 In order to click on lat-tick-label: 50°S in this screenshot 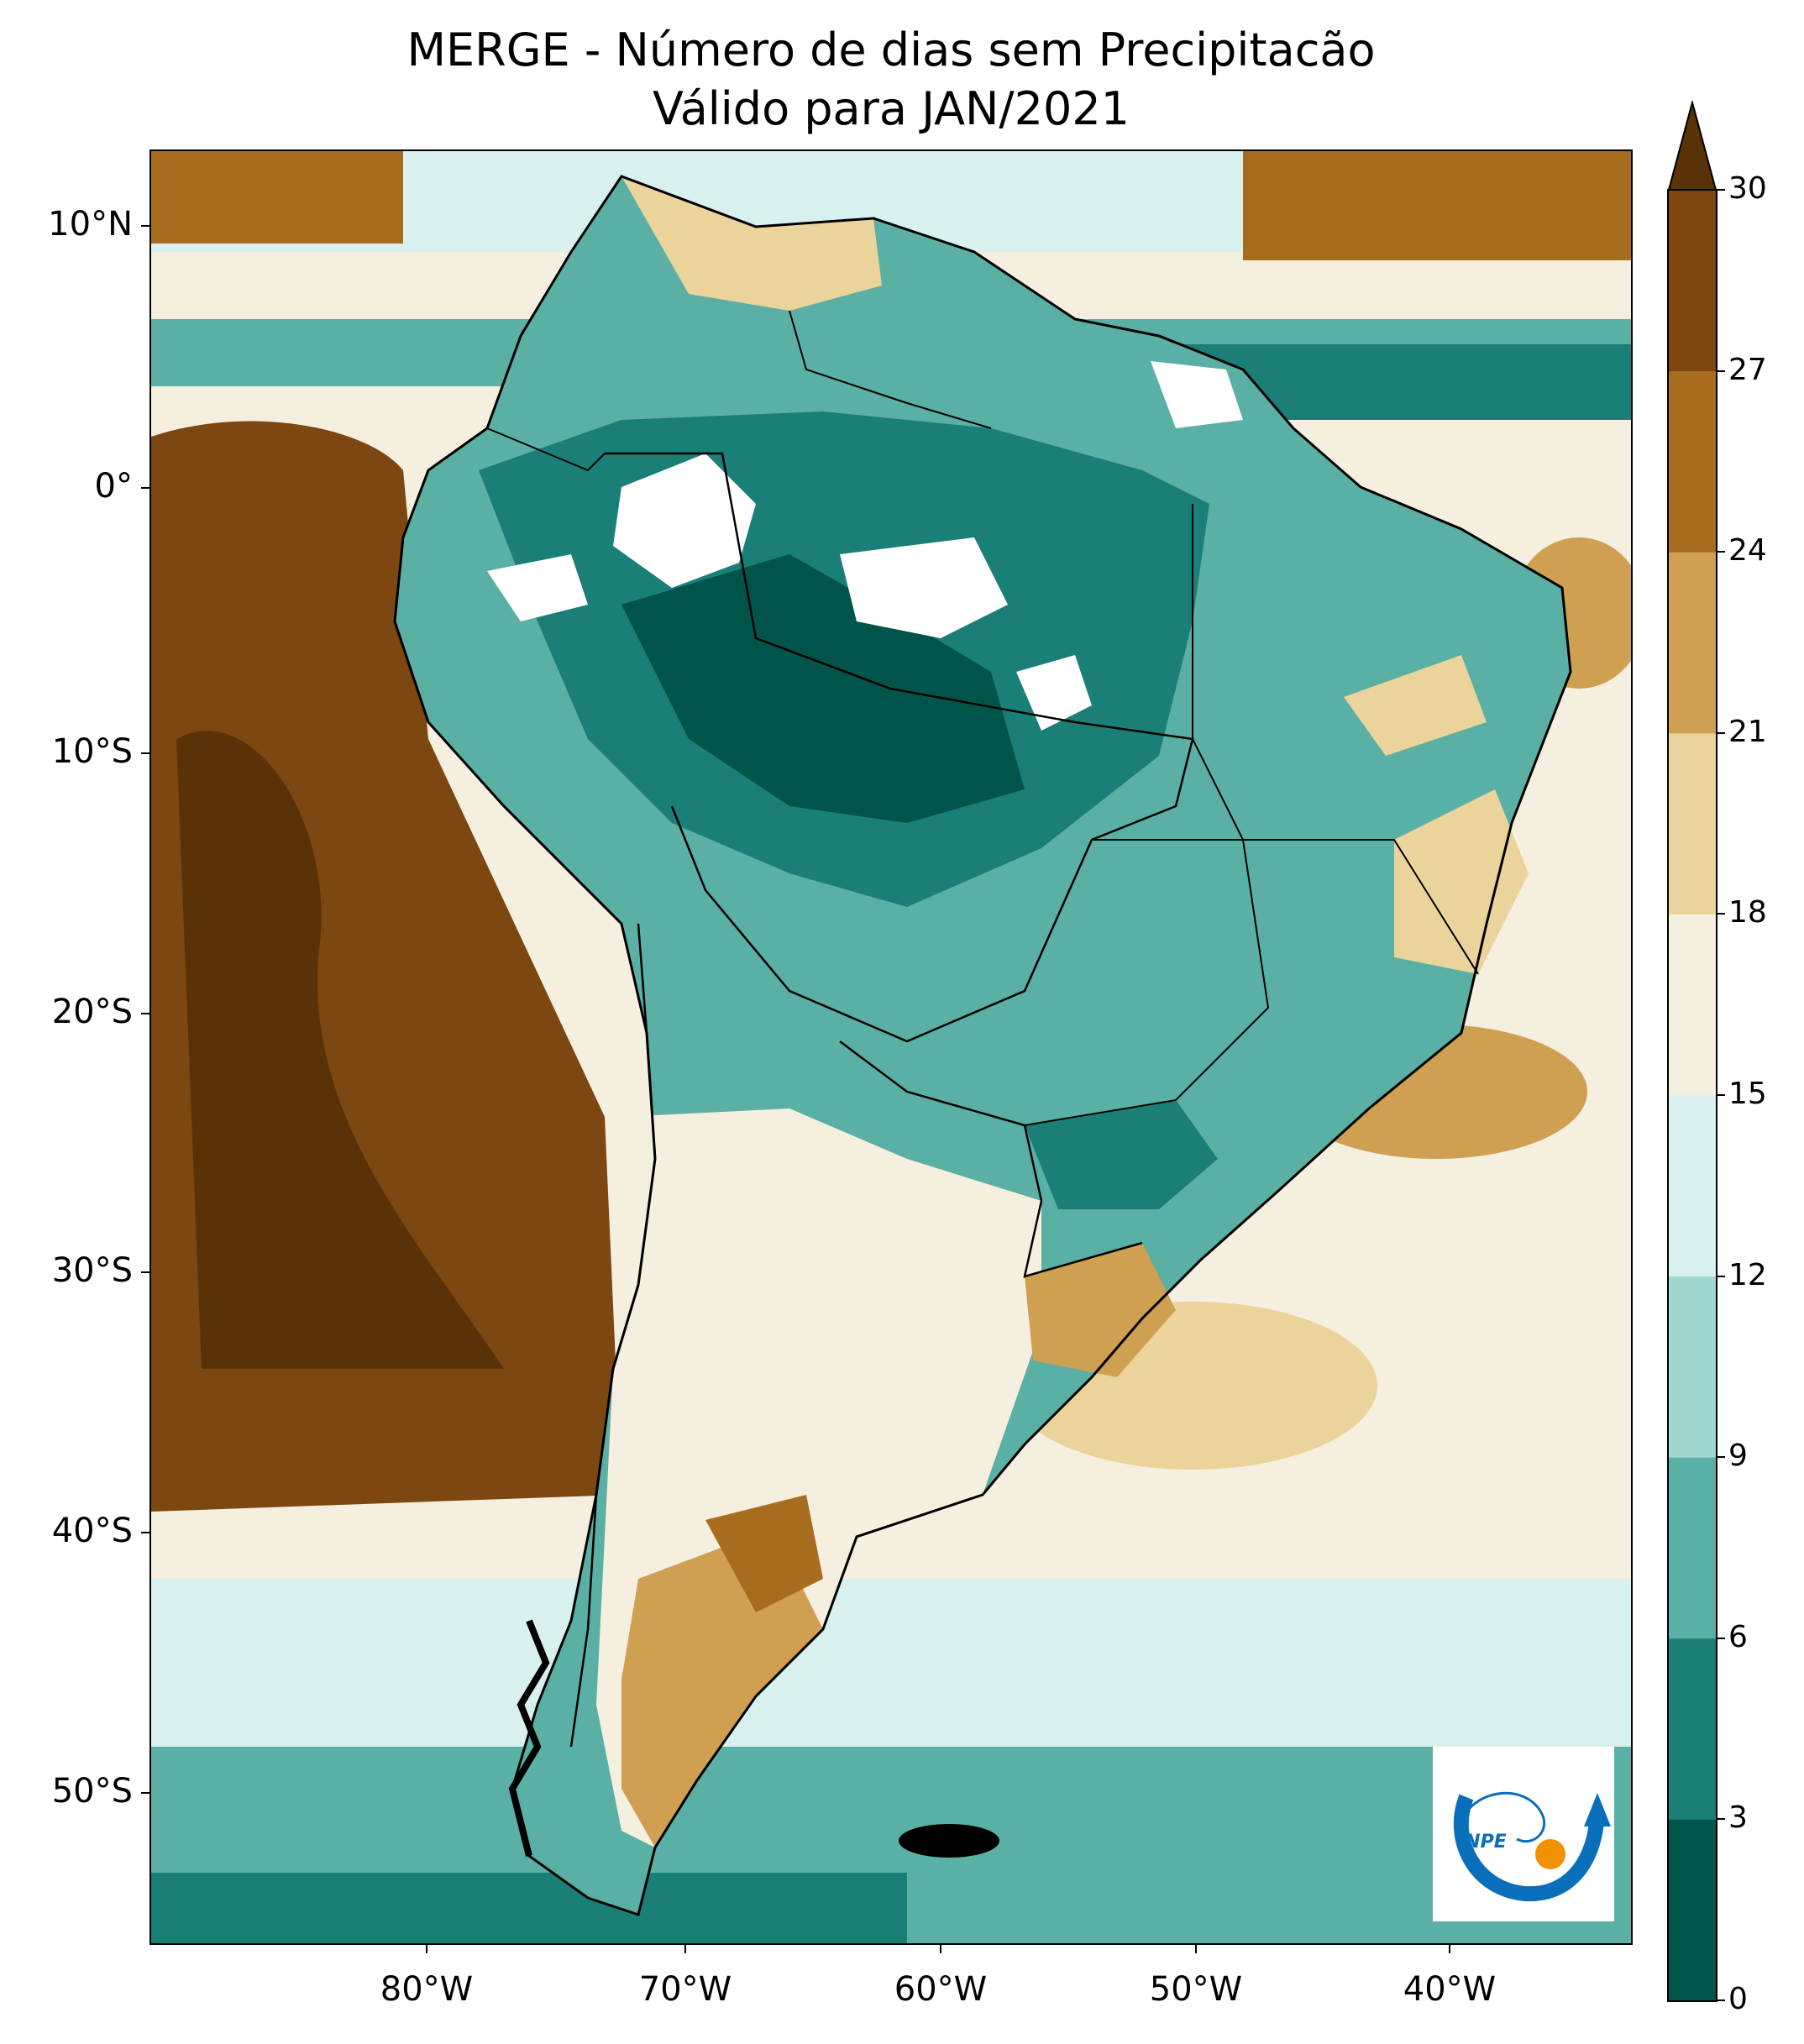, I will do `click(92, 1791)`.